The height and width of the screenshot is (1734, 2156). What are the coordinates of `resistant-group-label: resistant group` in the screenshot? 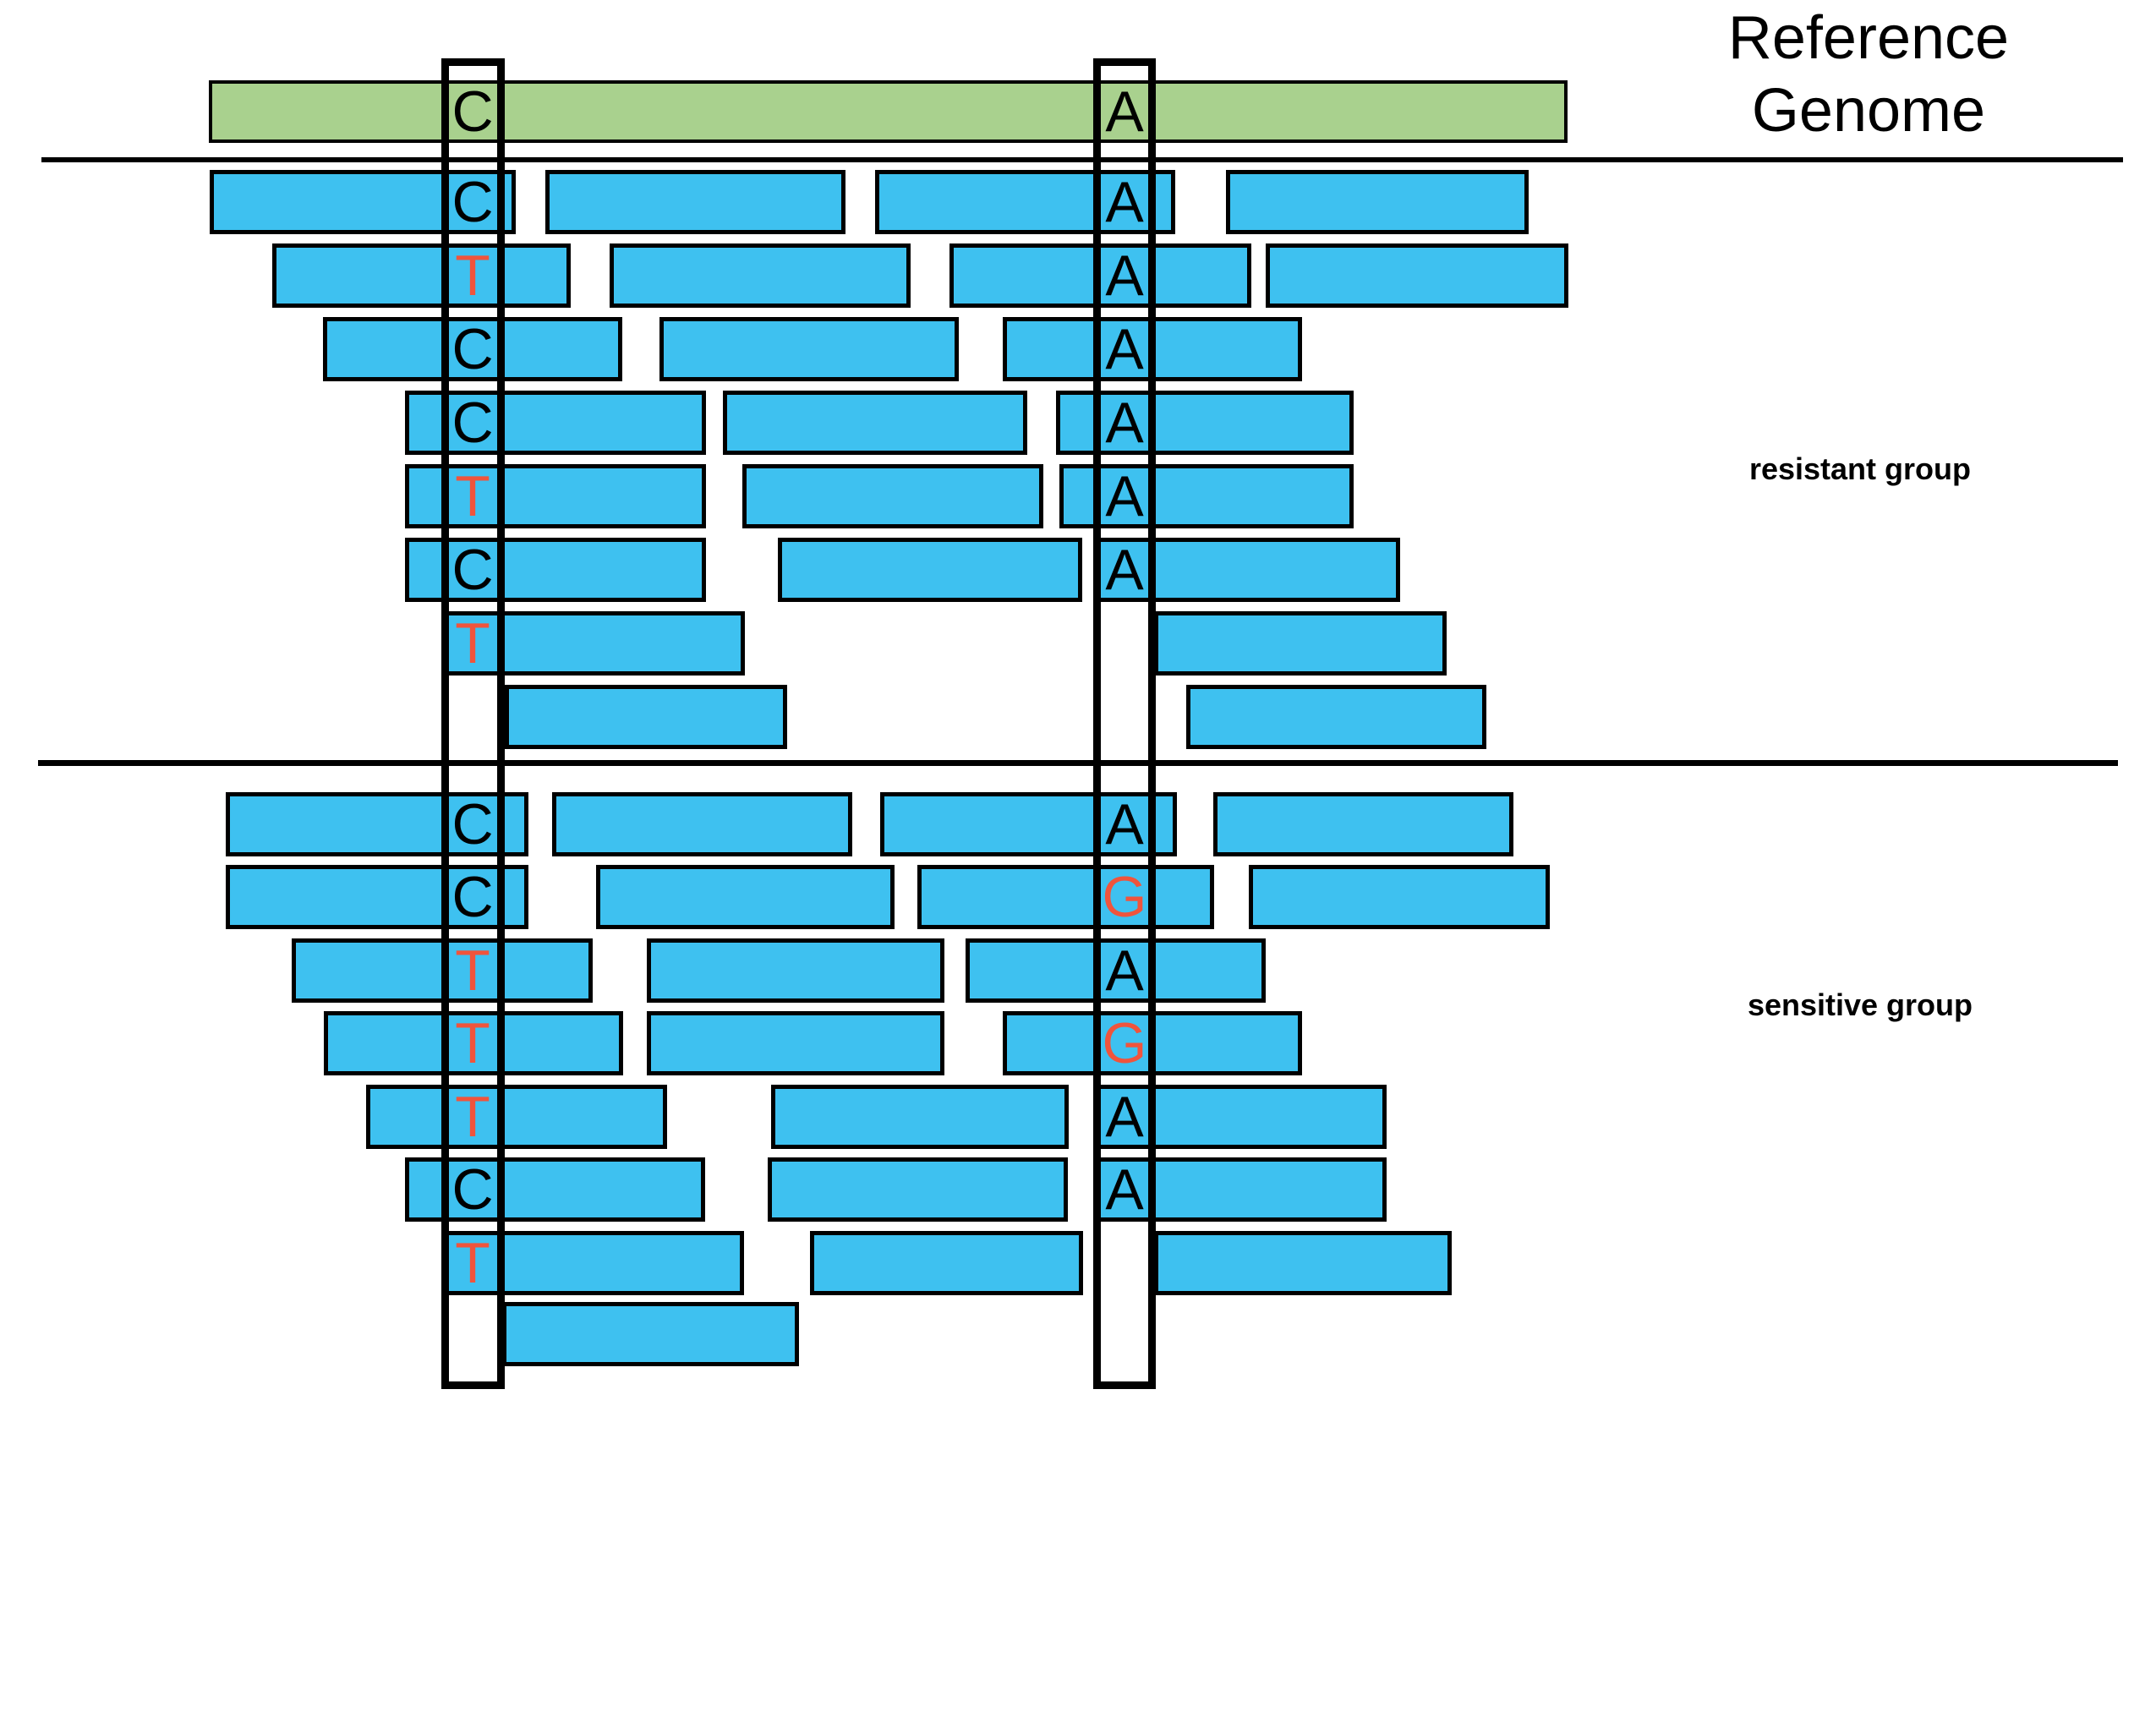 It's located at (1860, 468).